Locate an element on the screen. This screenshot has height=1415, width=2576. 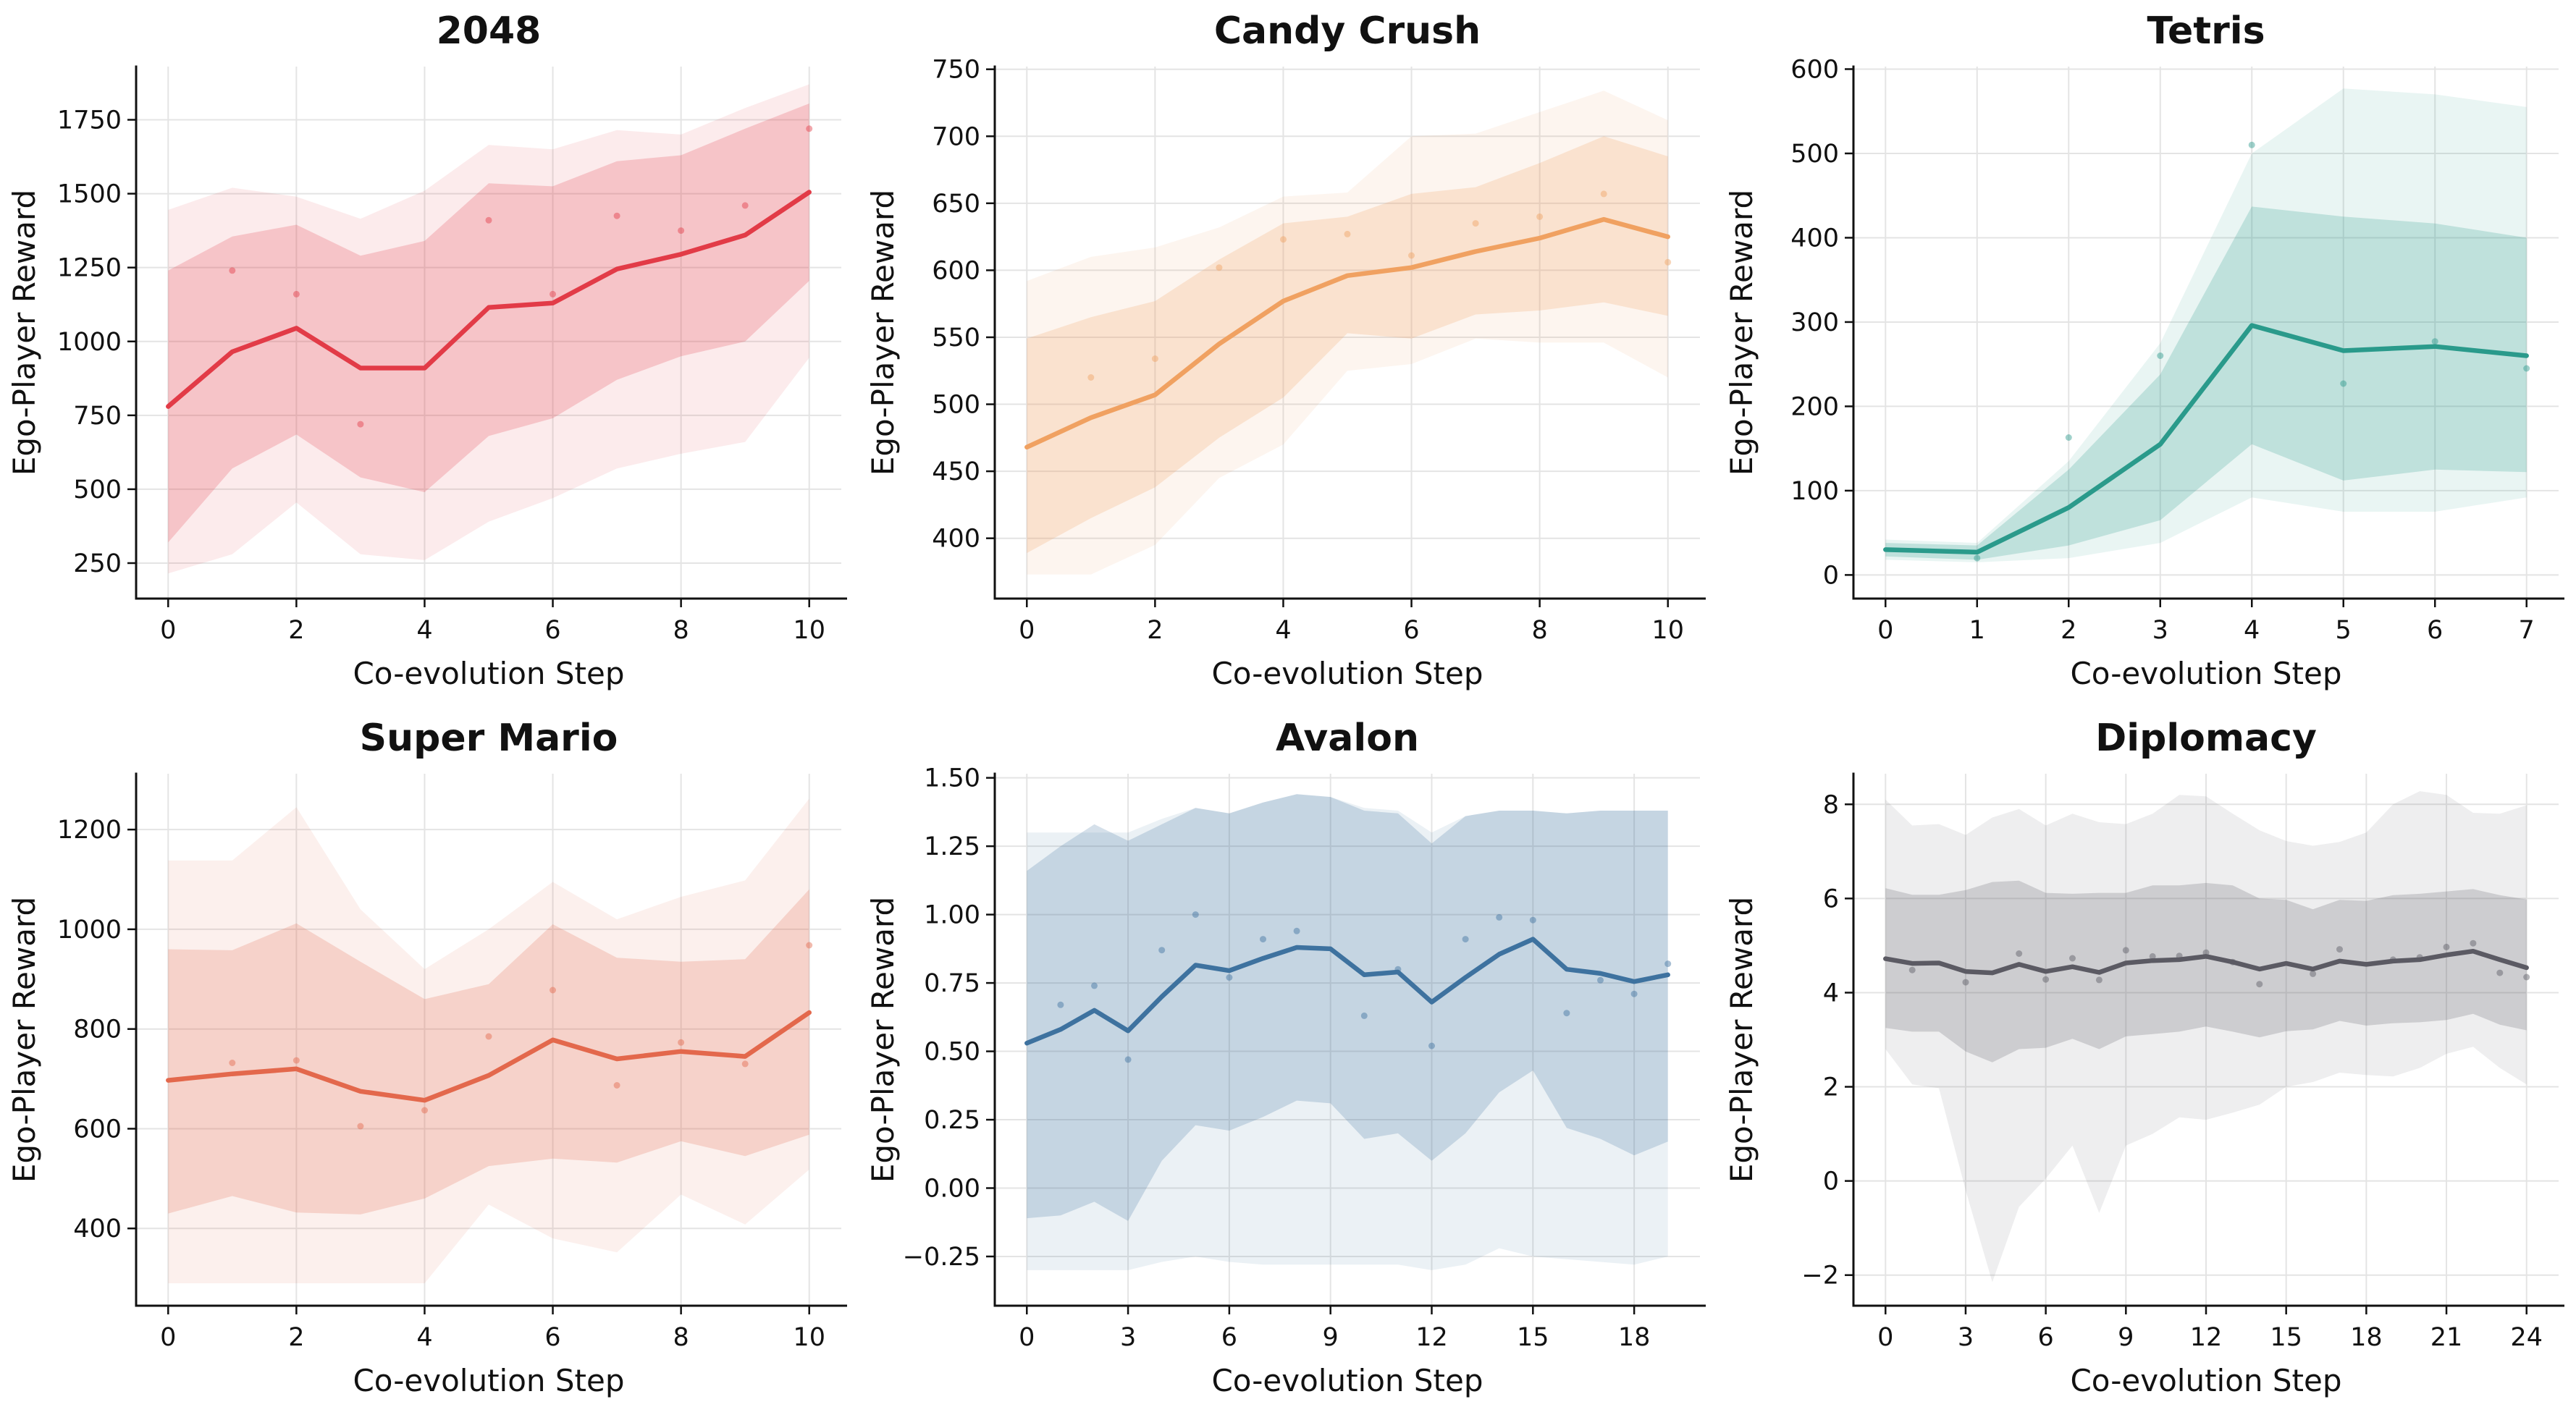
x-tick-label: 7 is located at coordinates (2527, 630).